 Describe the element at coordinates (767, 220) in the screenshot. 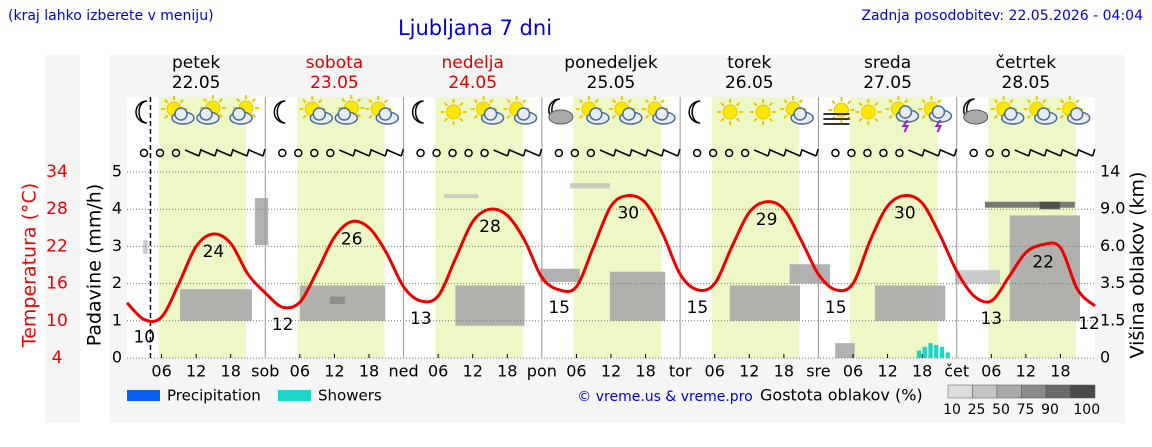

I see `temp-label: 29` at that location.